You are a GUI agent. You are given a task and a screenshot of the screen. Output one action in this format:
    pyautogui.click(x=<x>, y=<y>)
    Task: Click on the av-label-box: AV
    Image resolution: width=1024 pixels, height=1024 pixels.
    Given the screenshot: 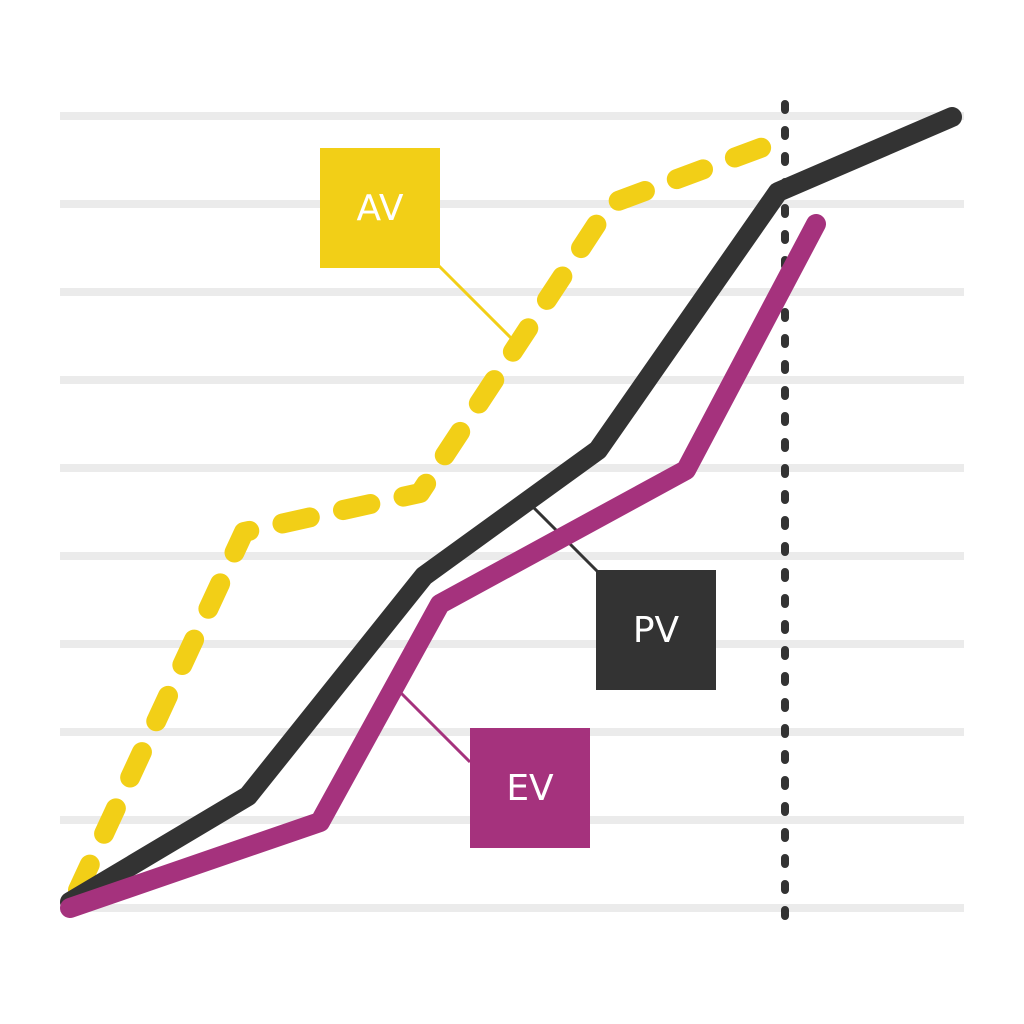 What is the action you would take?
    pyautogui.click(x=380, y=208)
    